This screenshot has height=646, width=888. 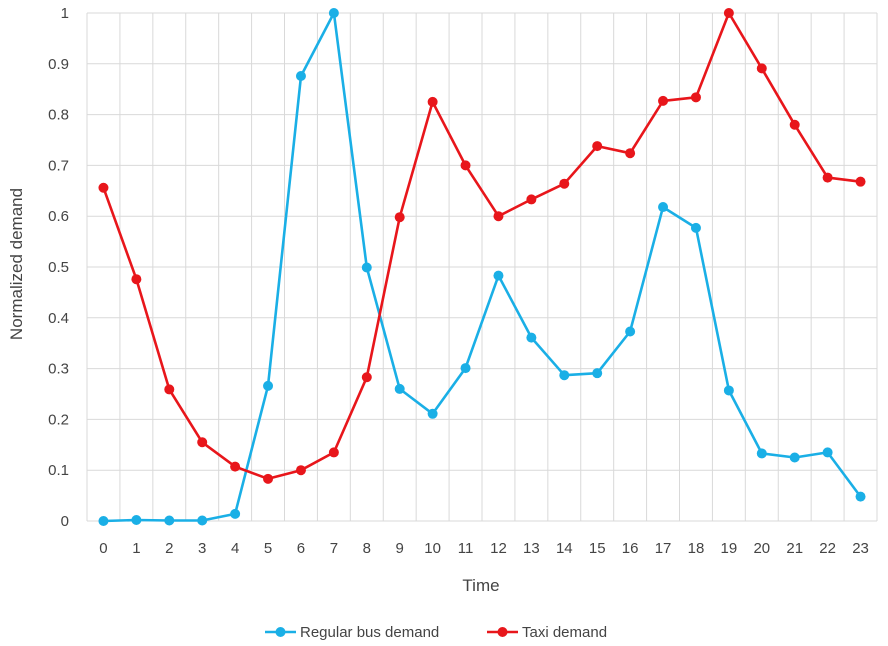 What do you see at coordinates (860, 548) in the screenshot?
I see `x-tick-label: 23` at bounding box center [860, 548].